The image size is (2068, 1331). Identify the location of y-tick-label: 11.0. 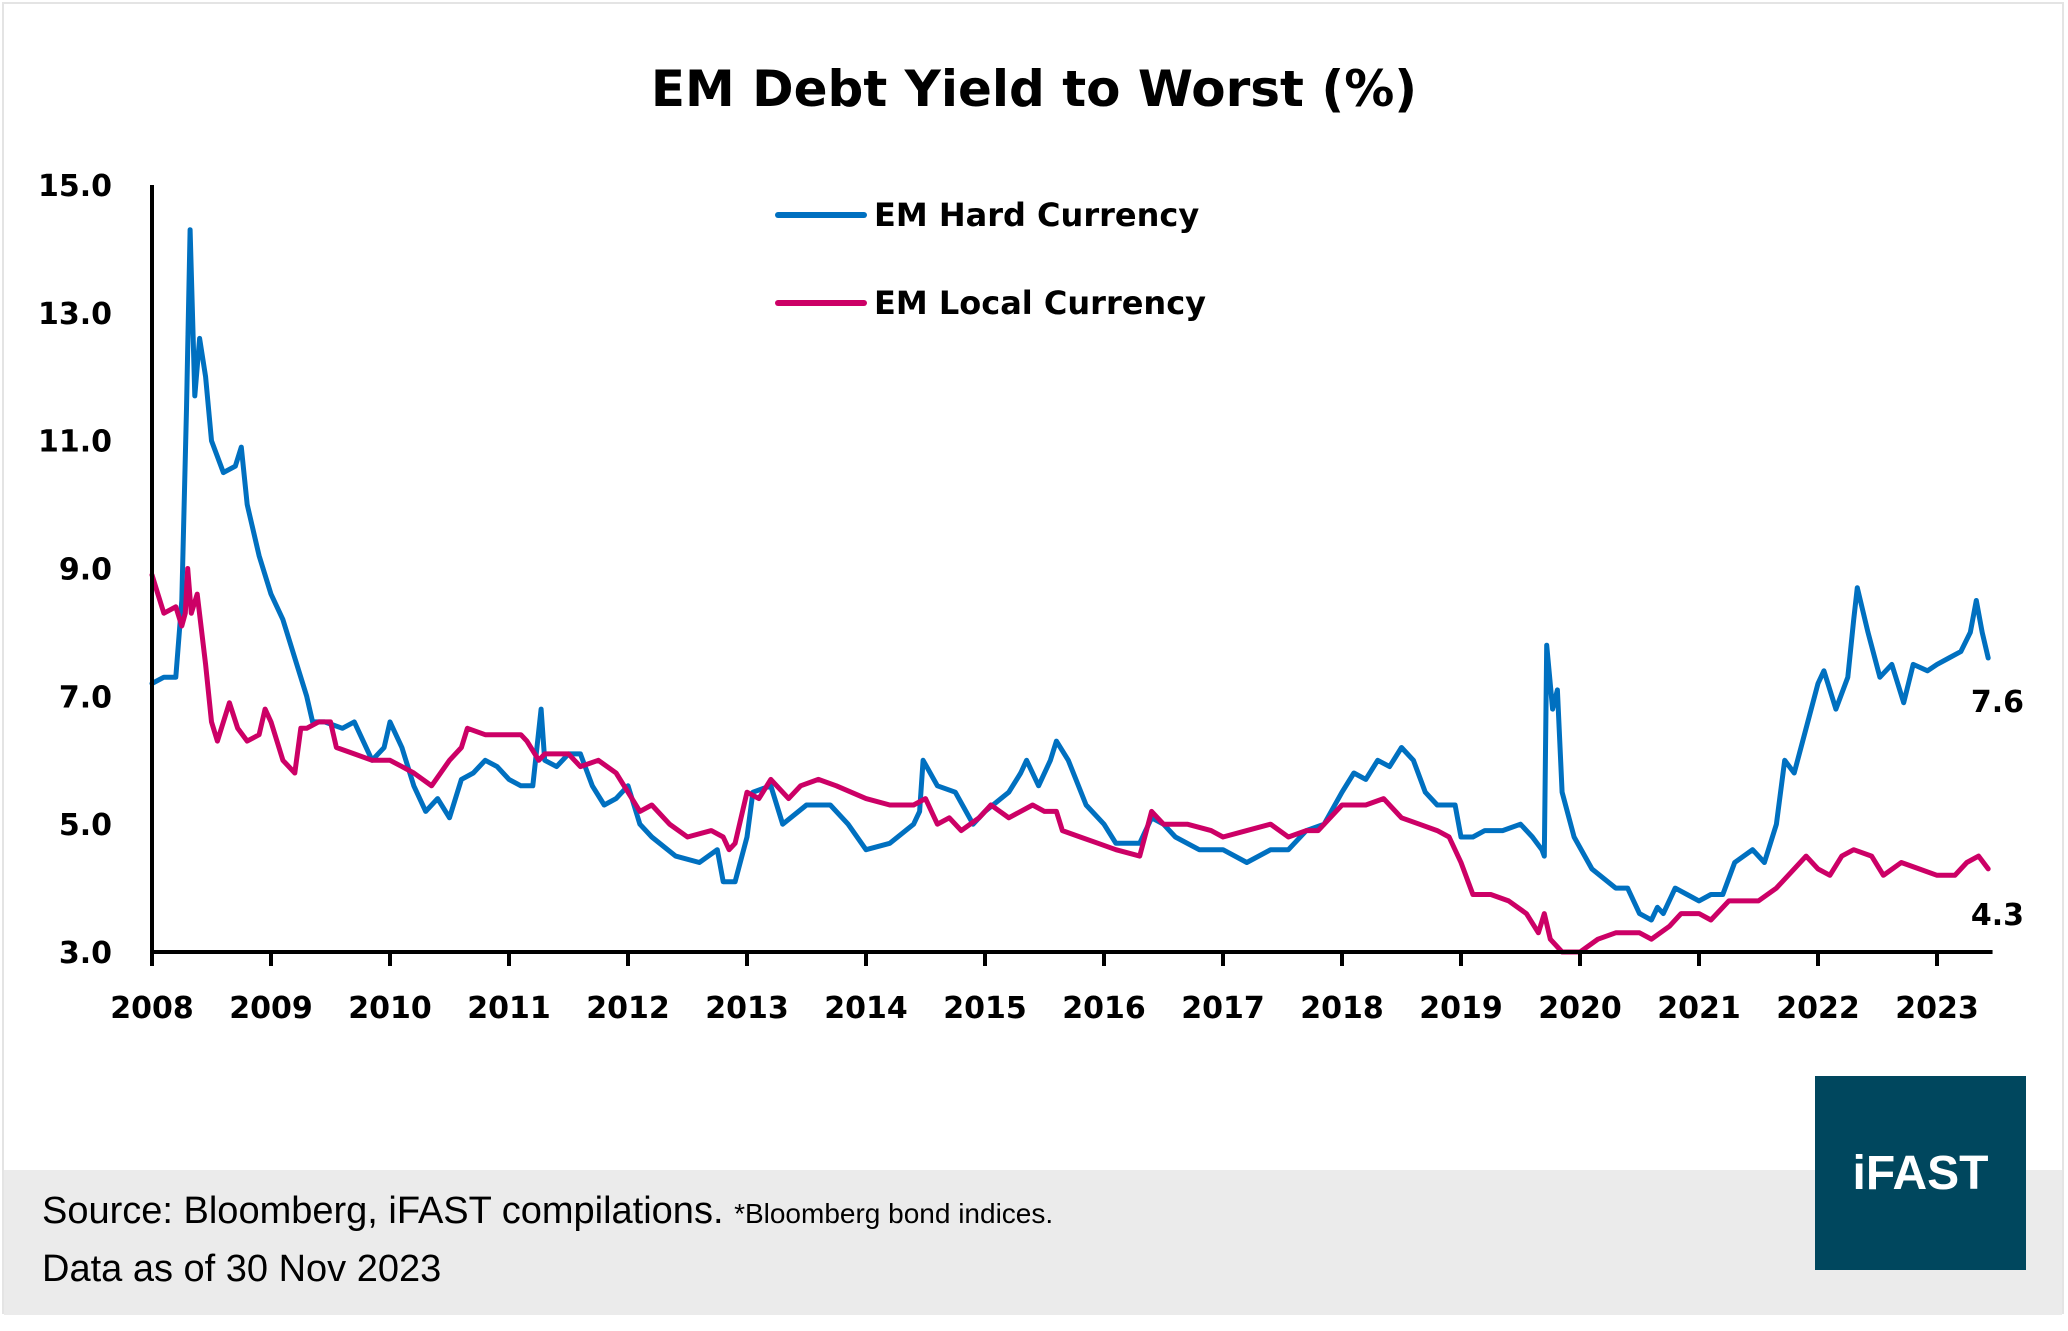
(75, 442).